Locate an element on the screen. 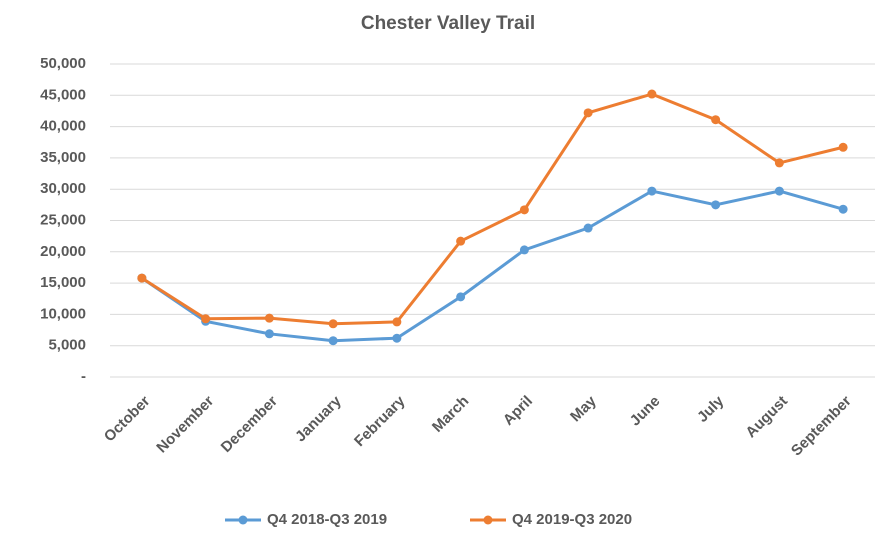  x-tick-label: January is located at coordinates (318, 418).